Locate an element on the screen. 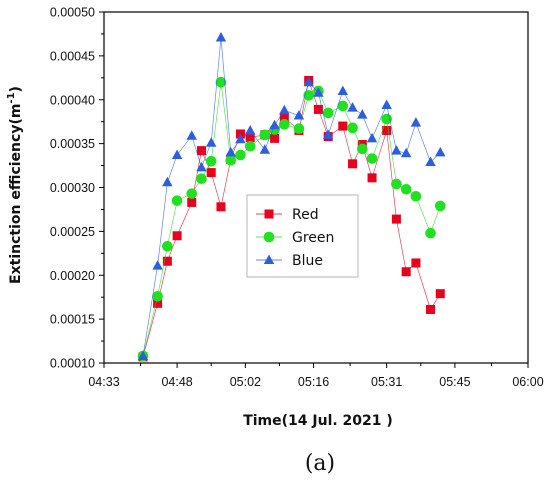  y-tick-label: 0.00035 is located at coordinates (72, 144).